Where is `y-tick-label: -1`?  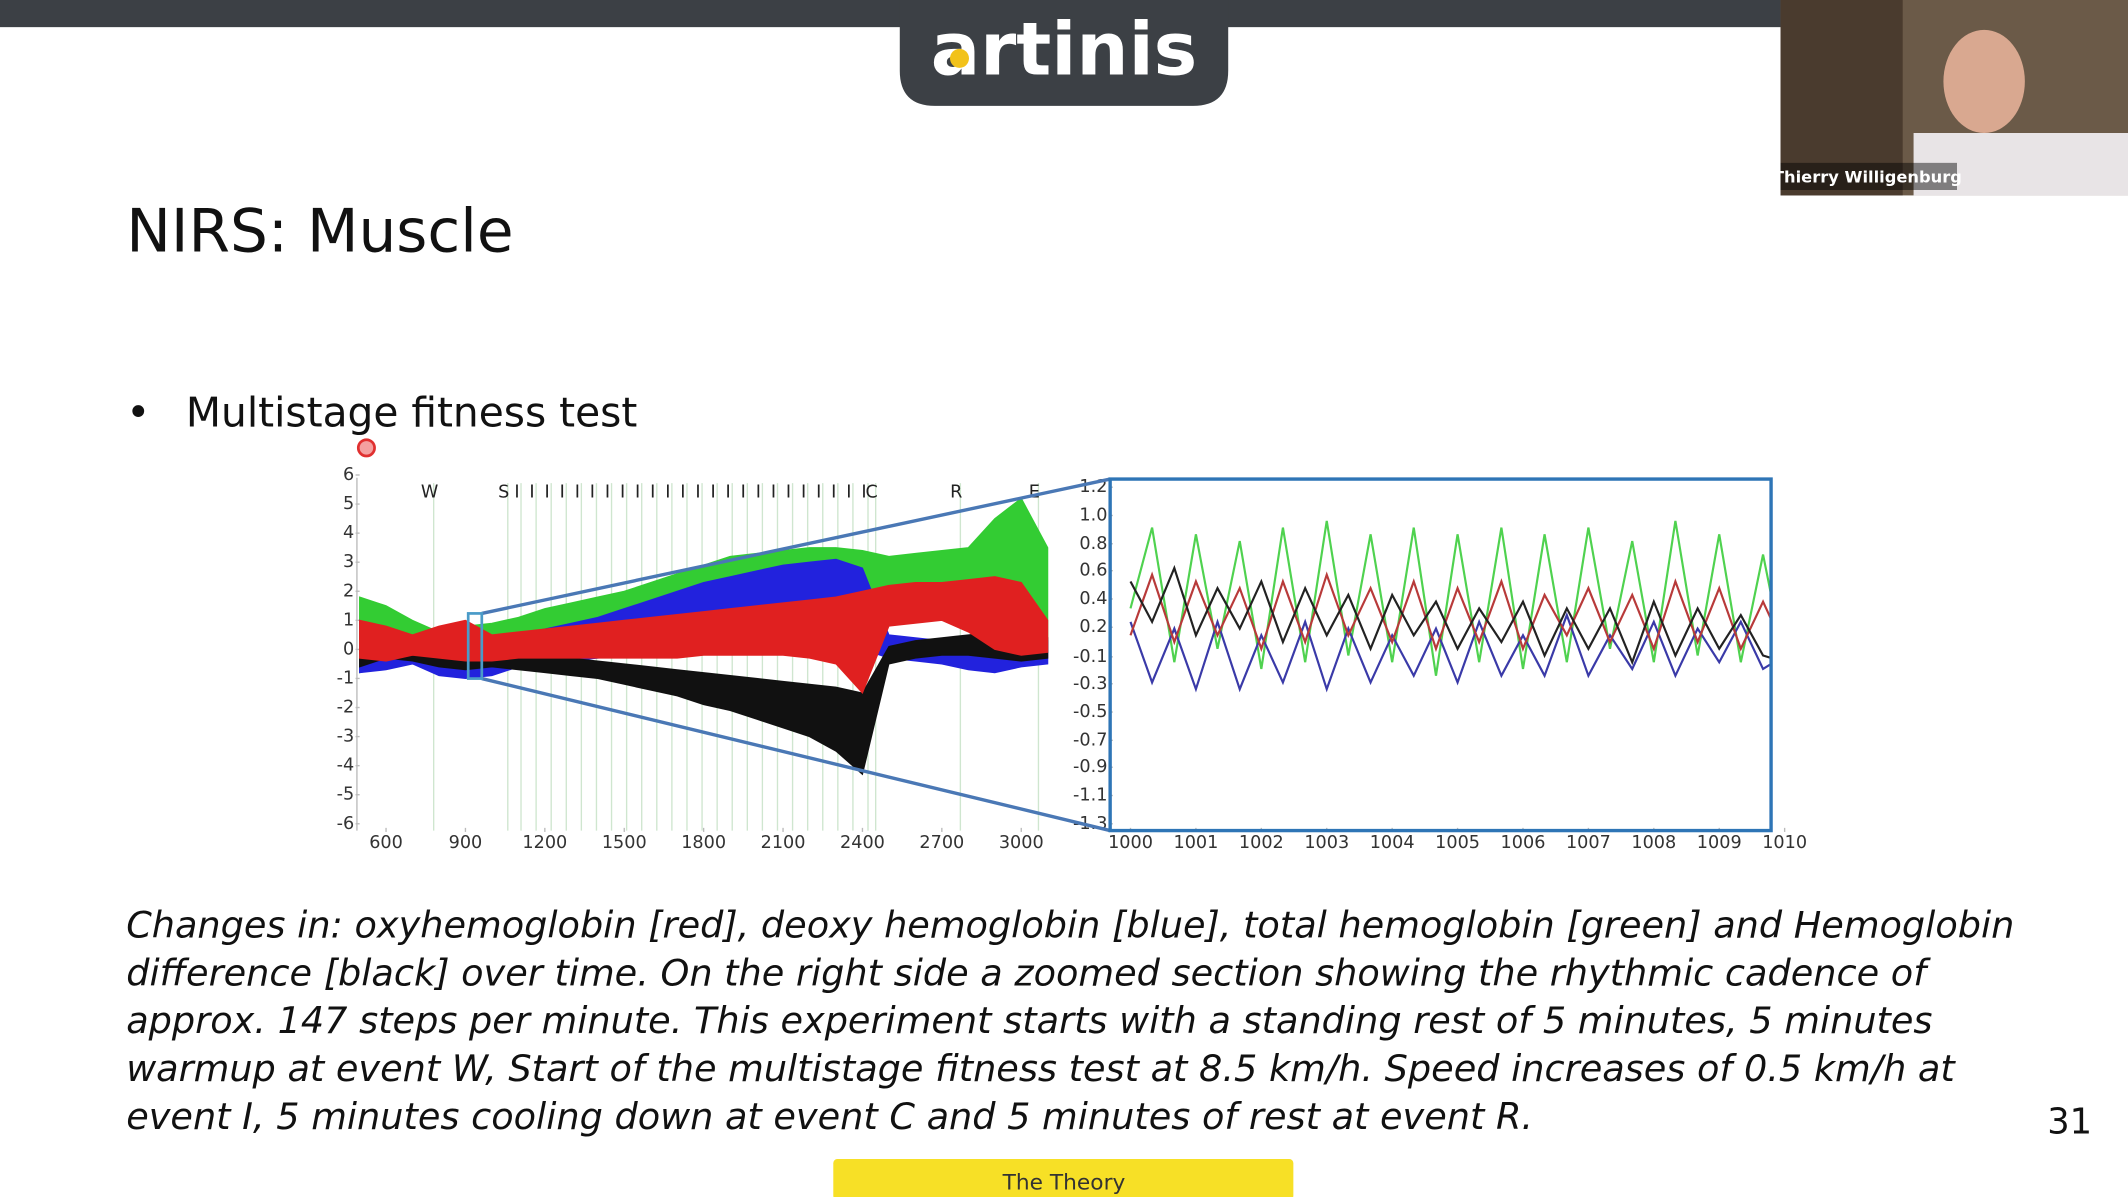
y-tick-label: -1 is located at coordinates (346, 678).